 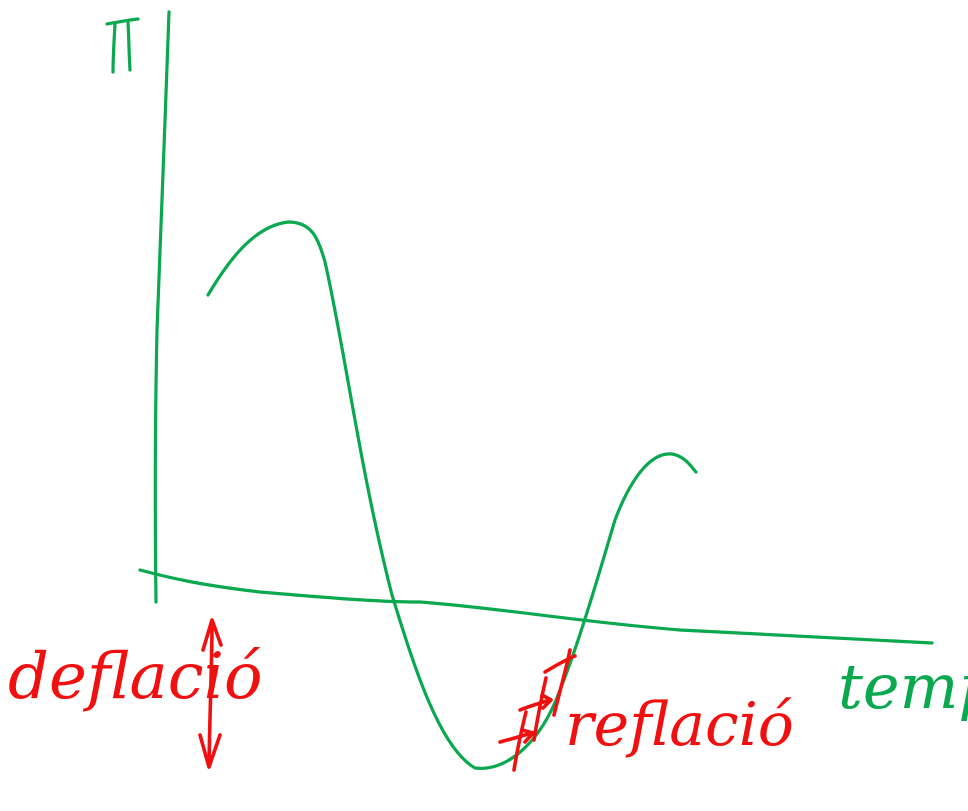 I want to click on double-arrow-icon, so click(x=210, y=693).